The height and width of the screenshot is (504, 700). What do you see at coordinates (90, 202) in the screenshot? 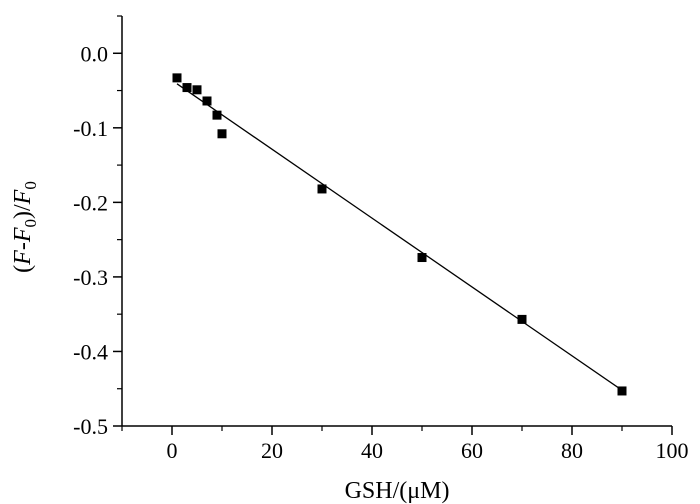
I see `y-tick-label: -0.2` at bounding box center [90, 202].